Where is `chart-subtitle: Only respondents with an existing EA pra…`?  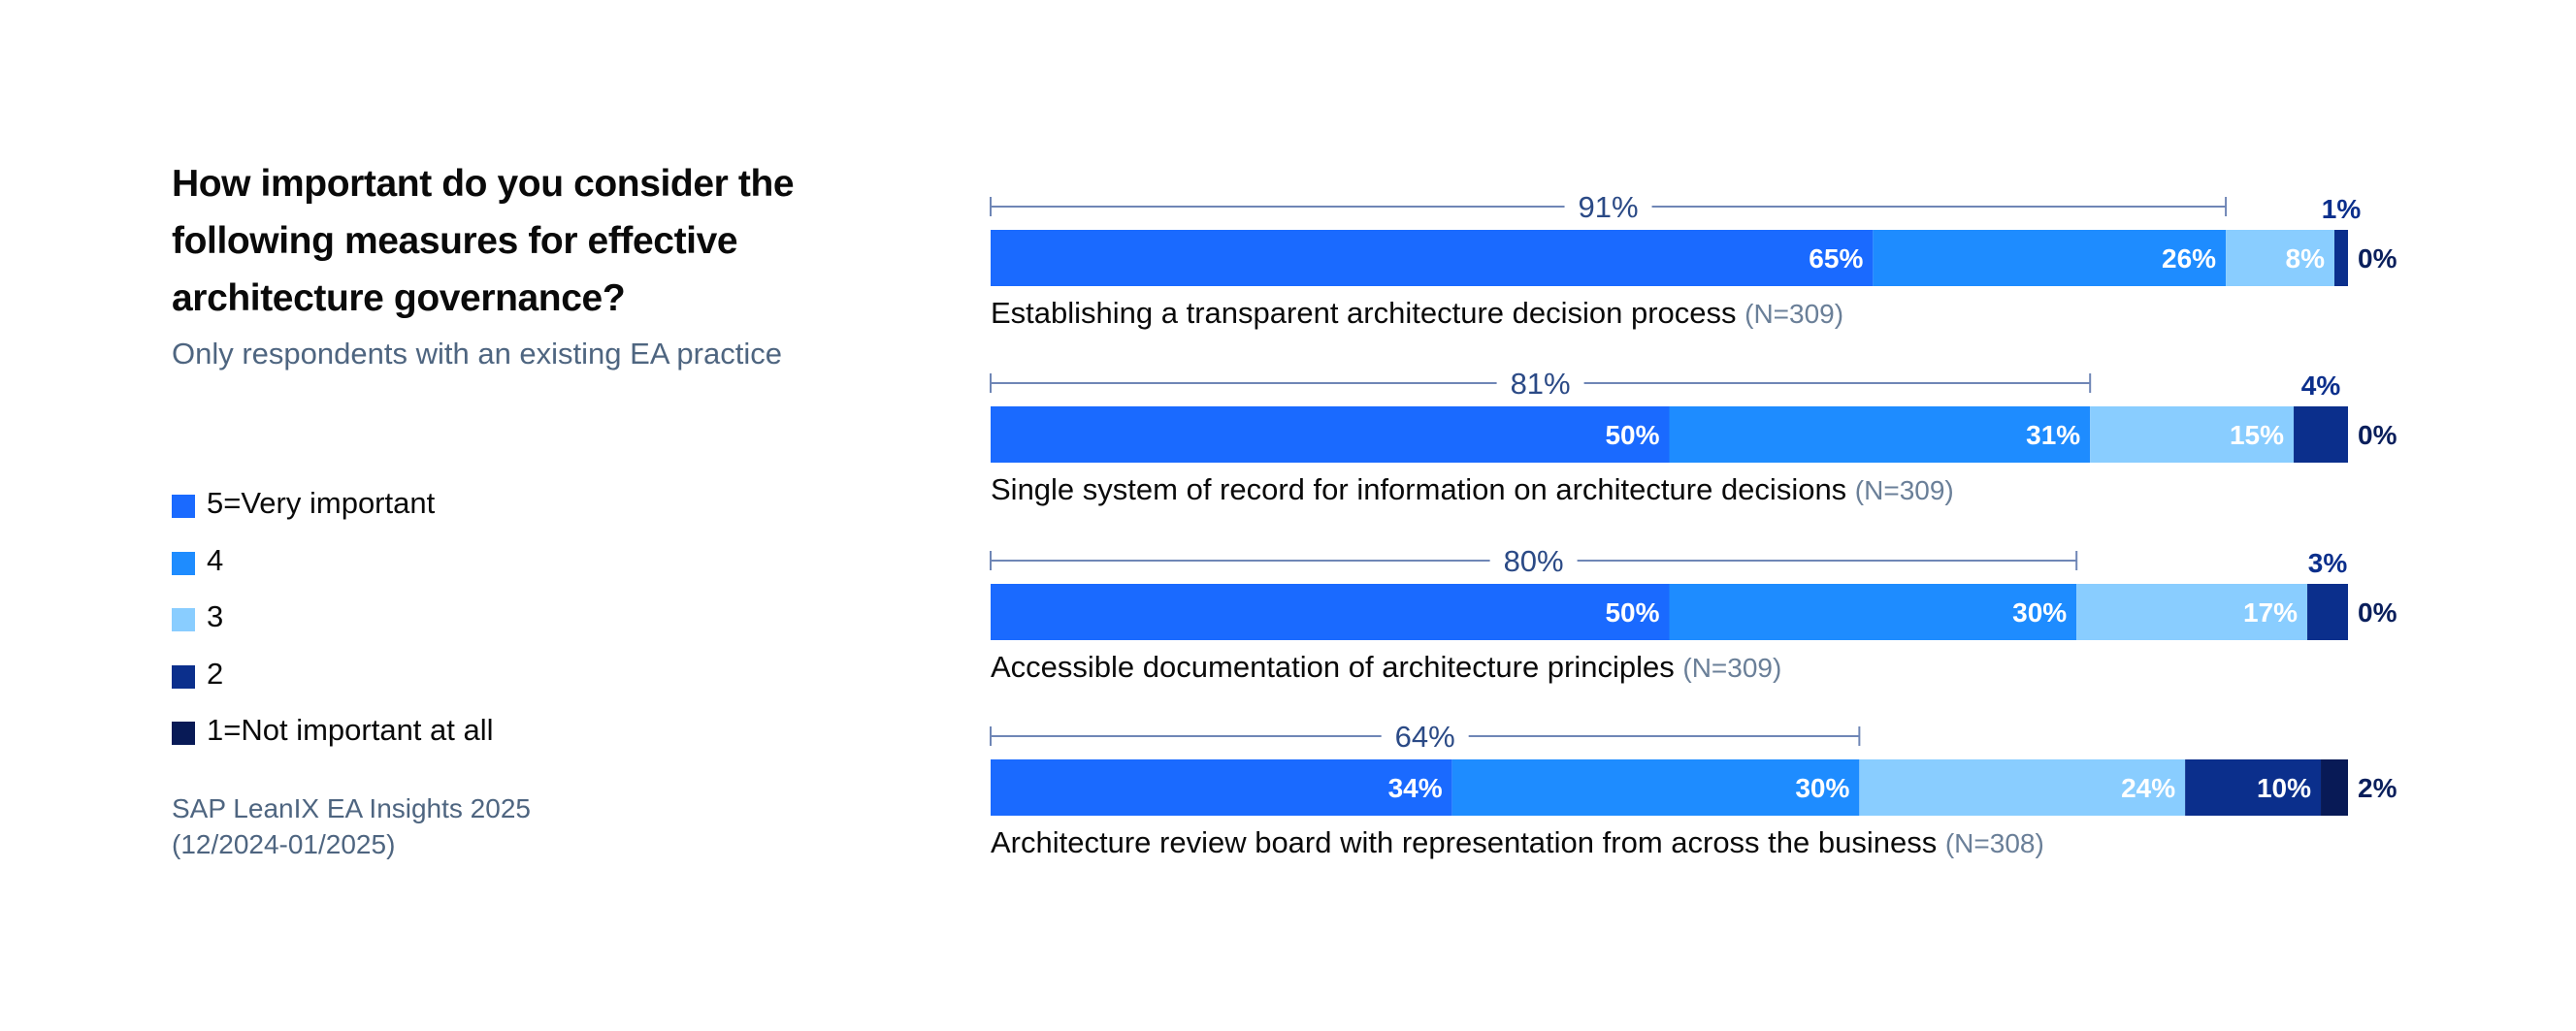
chart-subtitle: Only respondents with an existing EA pra… is located at coordinates (477, 354).